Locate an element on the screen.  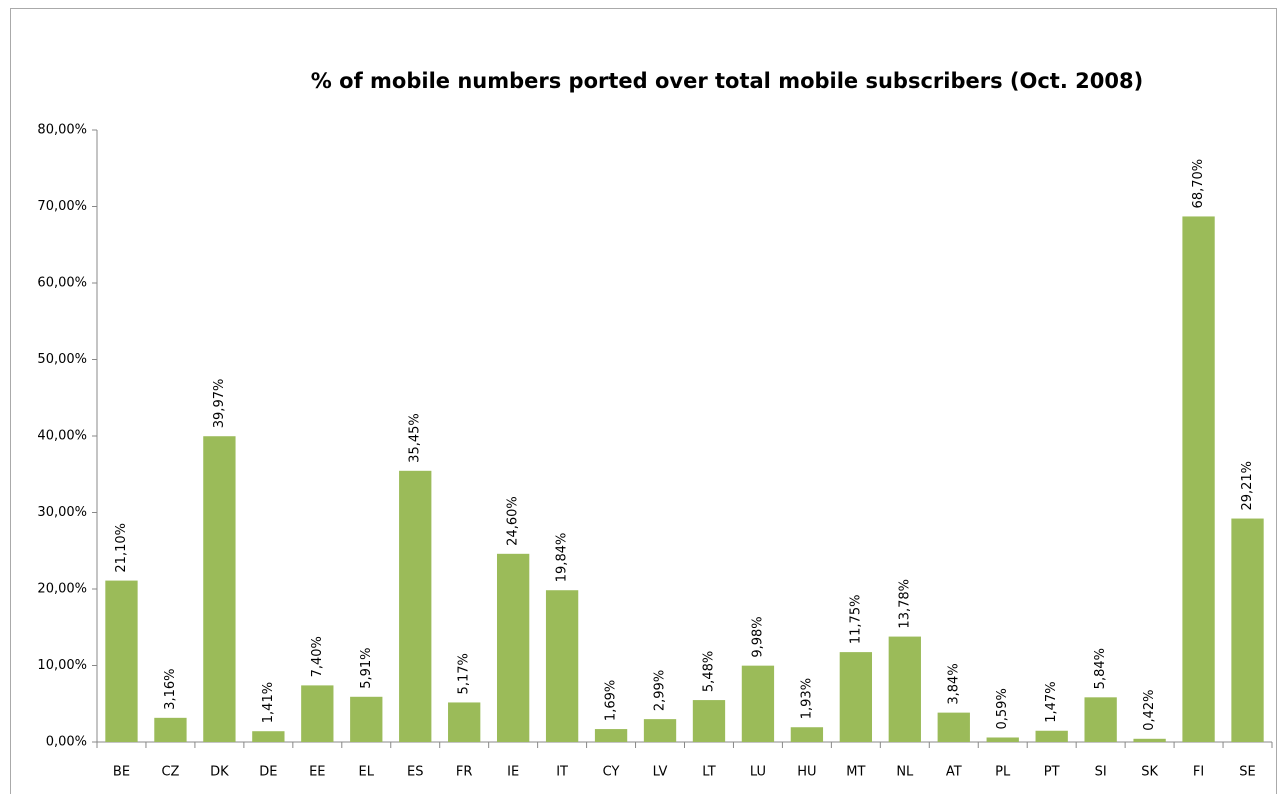
data-label: 11,75% is located at coordinates (855, 620).